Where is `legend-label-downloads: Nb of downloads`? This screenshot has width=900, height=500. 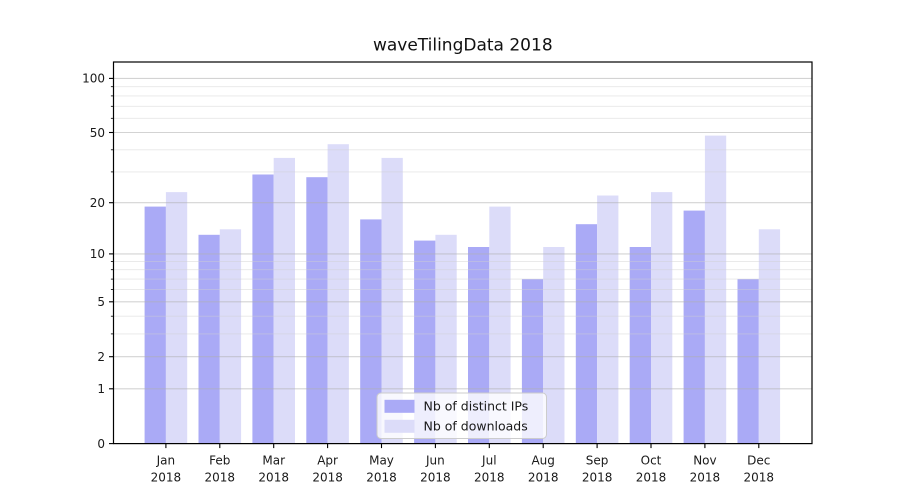
legend-label-downloads: Nb of downloads is located at coordinates (476, 425).